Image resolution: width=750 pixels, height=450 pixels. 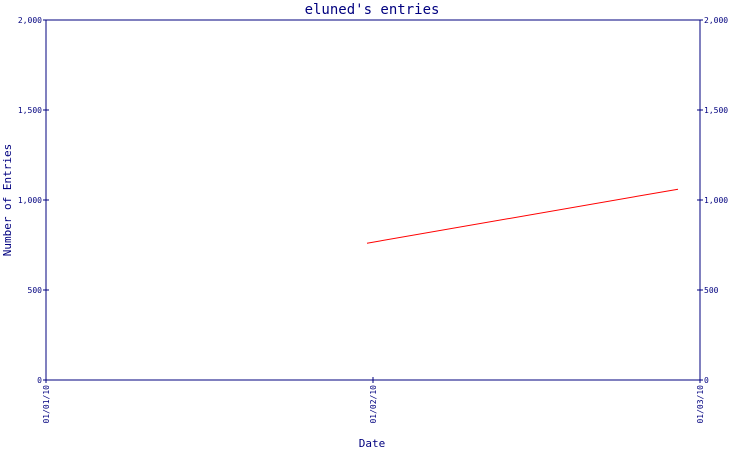 I want to click on y-axis-left: 0 500 1,000 1,500 2,000, so click(x=33, y=200).